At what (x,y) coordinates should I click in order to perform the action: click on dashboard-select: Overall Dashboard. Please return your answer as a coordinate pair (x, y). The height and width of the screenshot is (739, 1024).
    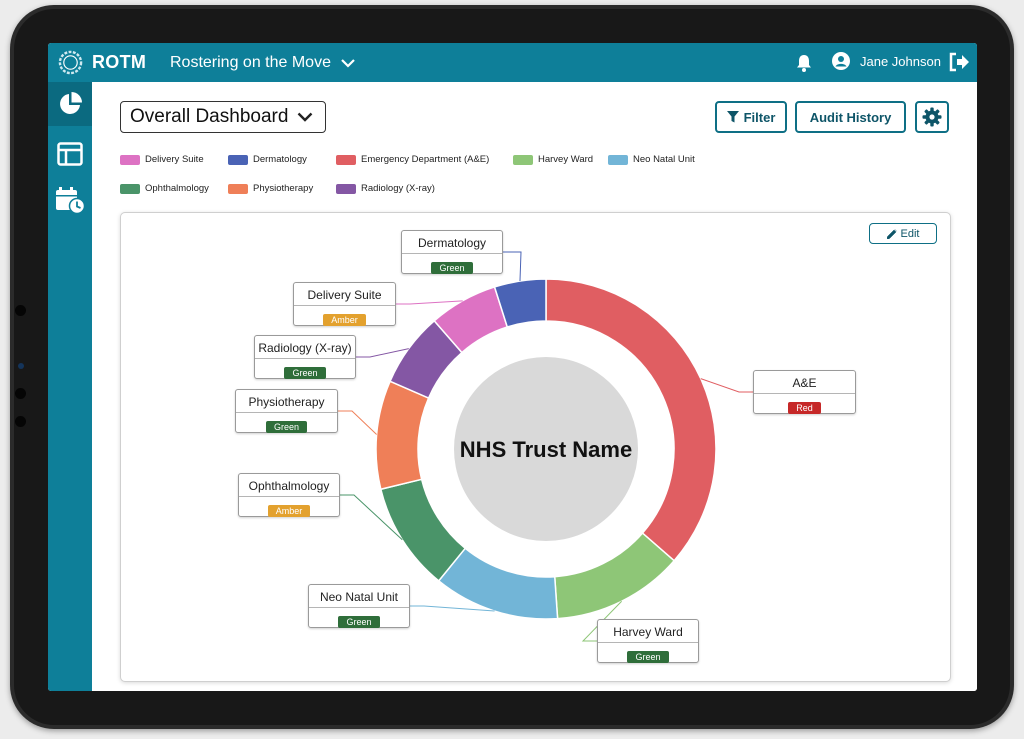
    Looking at the image, I should click on (223, 117).